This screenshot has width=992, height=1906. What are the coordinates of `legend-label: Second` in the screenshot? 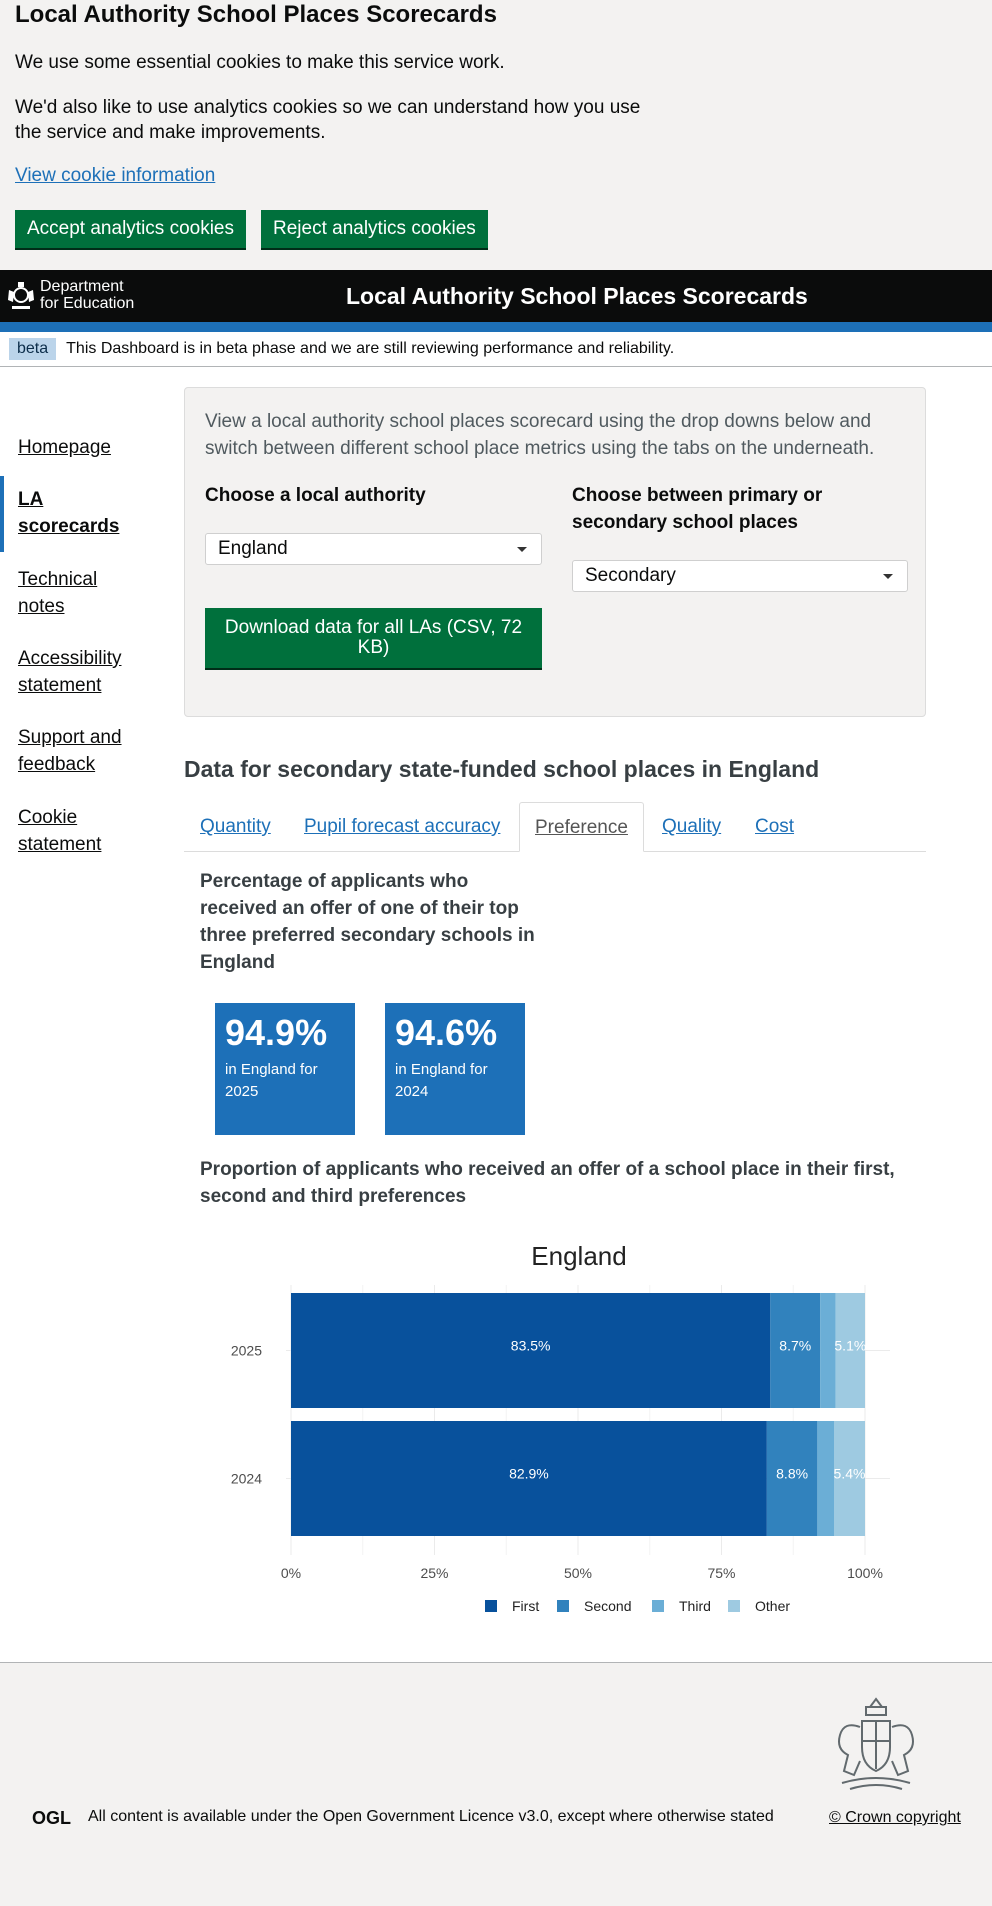 It's located at (607, 1606).